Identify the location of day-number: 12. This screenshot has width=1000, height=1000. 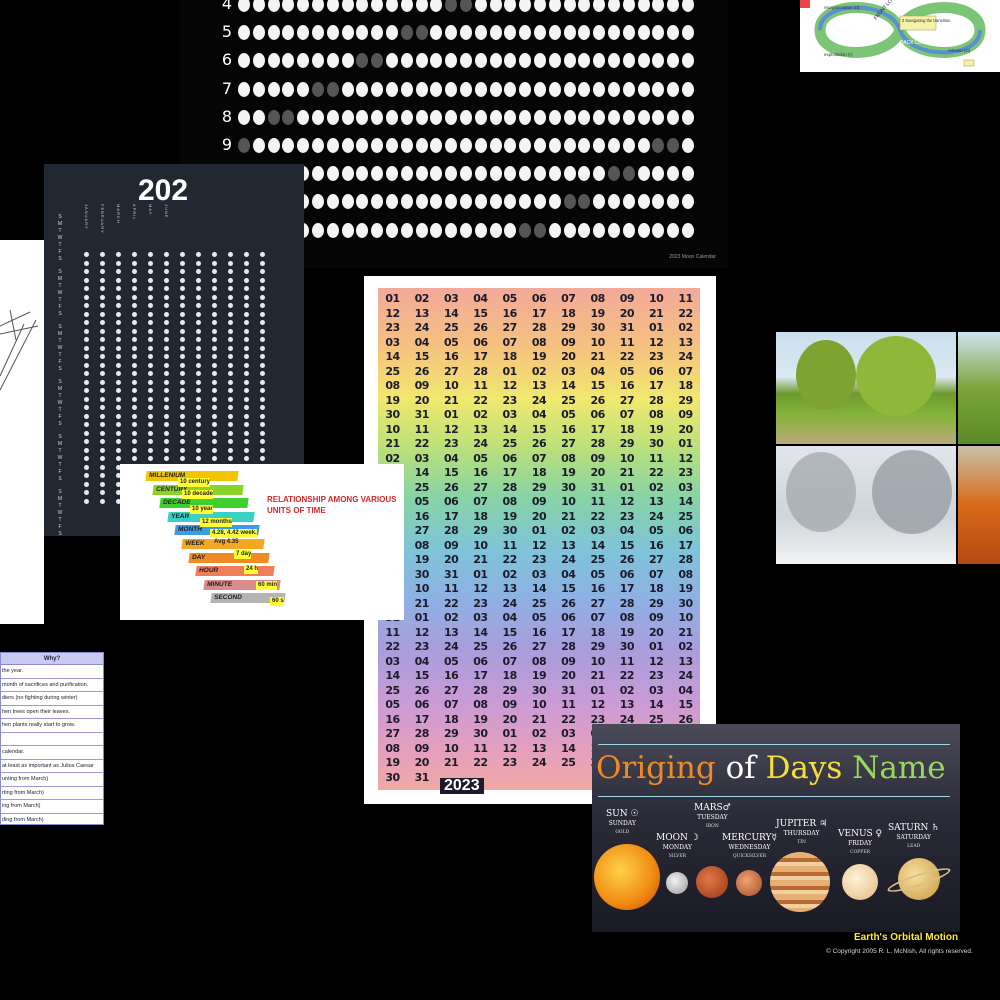
(656, 342).